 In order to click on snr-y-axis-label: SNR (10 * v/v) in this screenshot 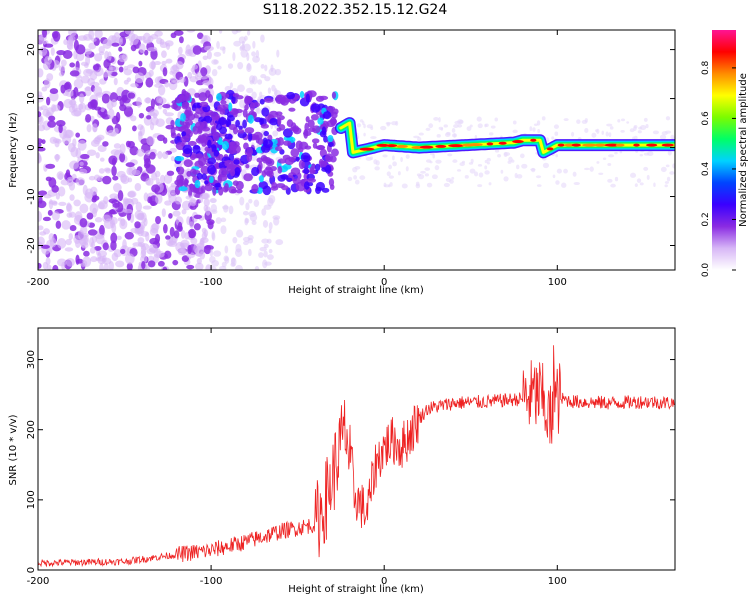, I will do `click(13, 449)`.